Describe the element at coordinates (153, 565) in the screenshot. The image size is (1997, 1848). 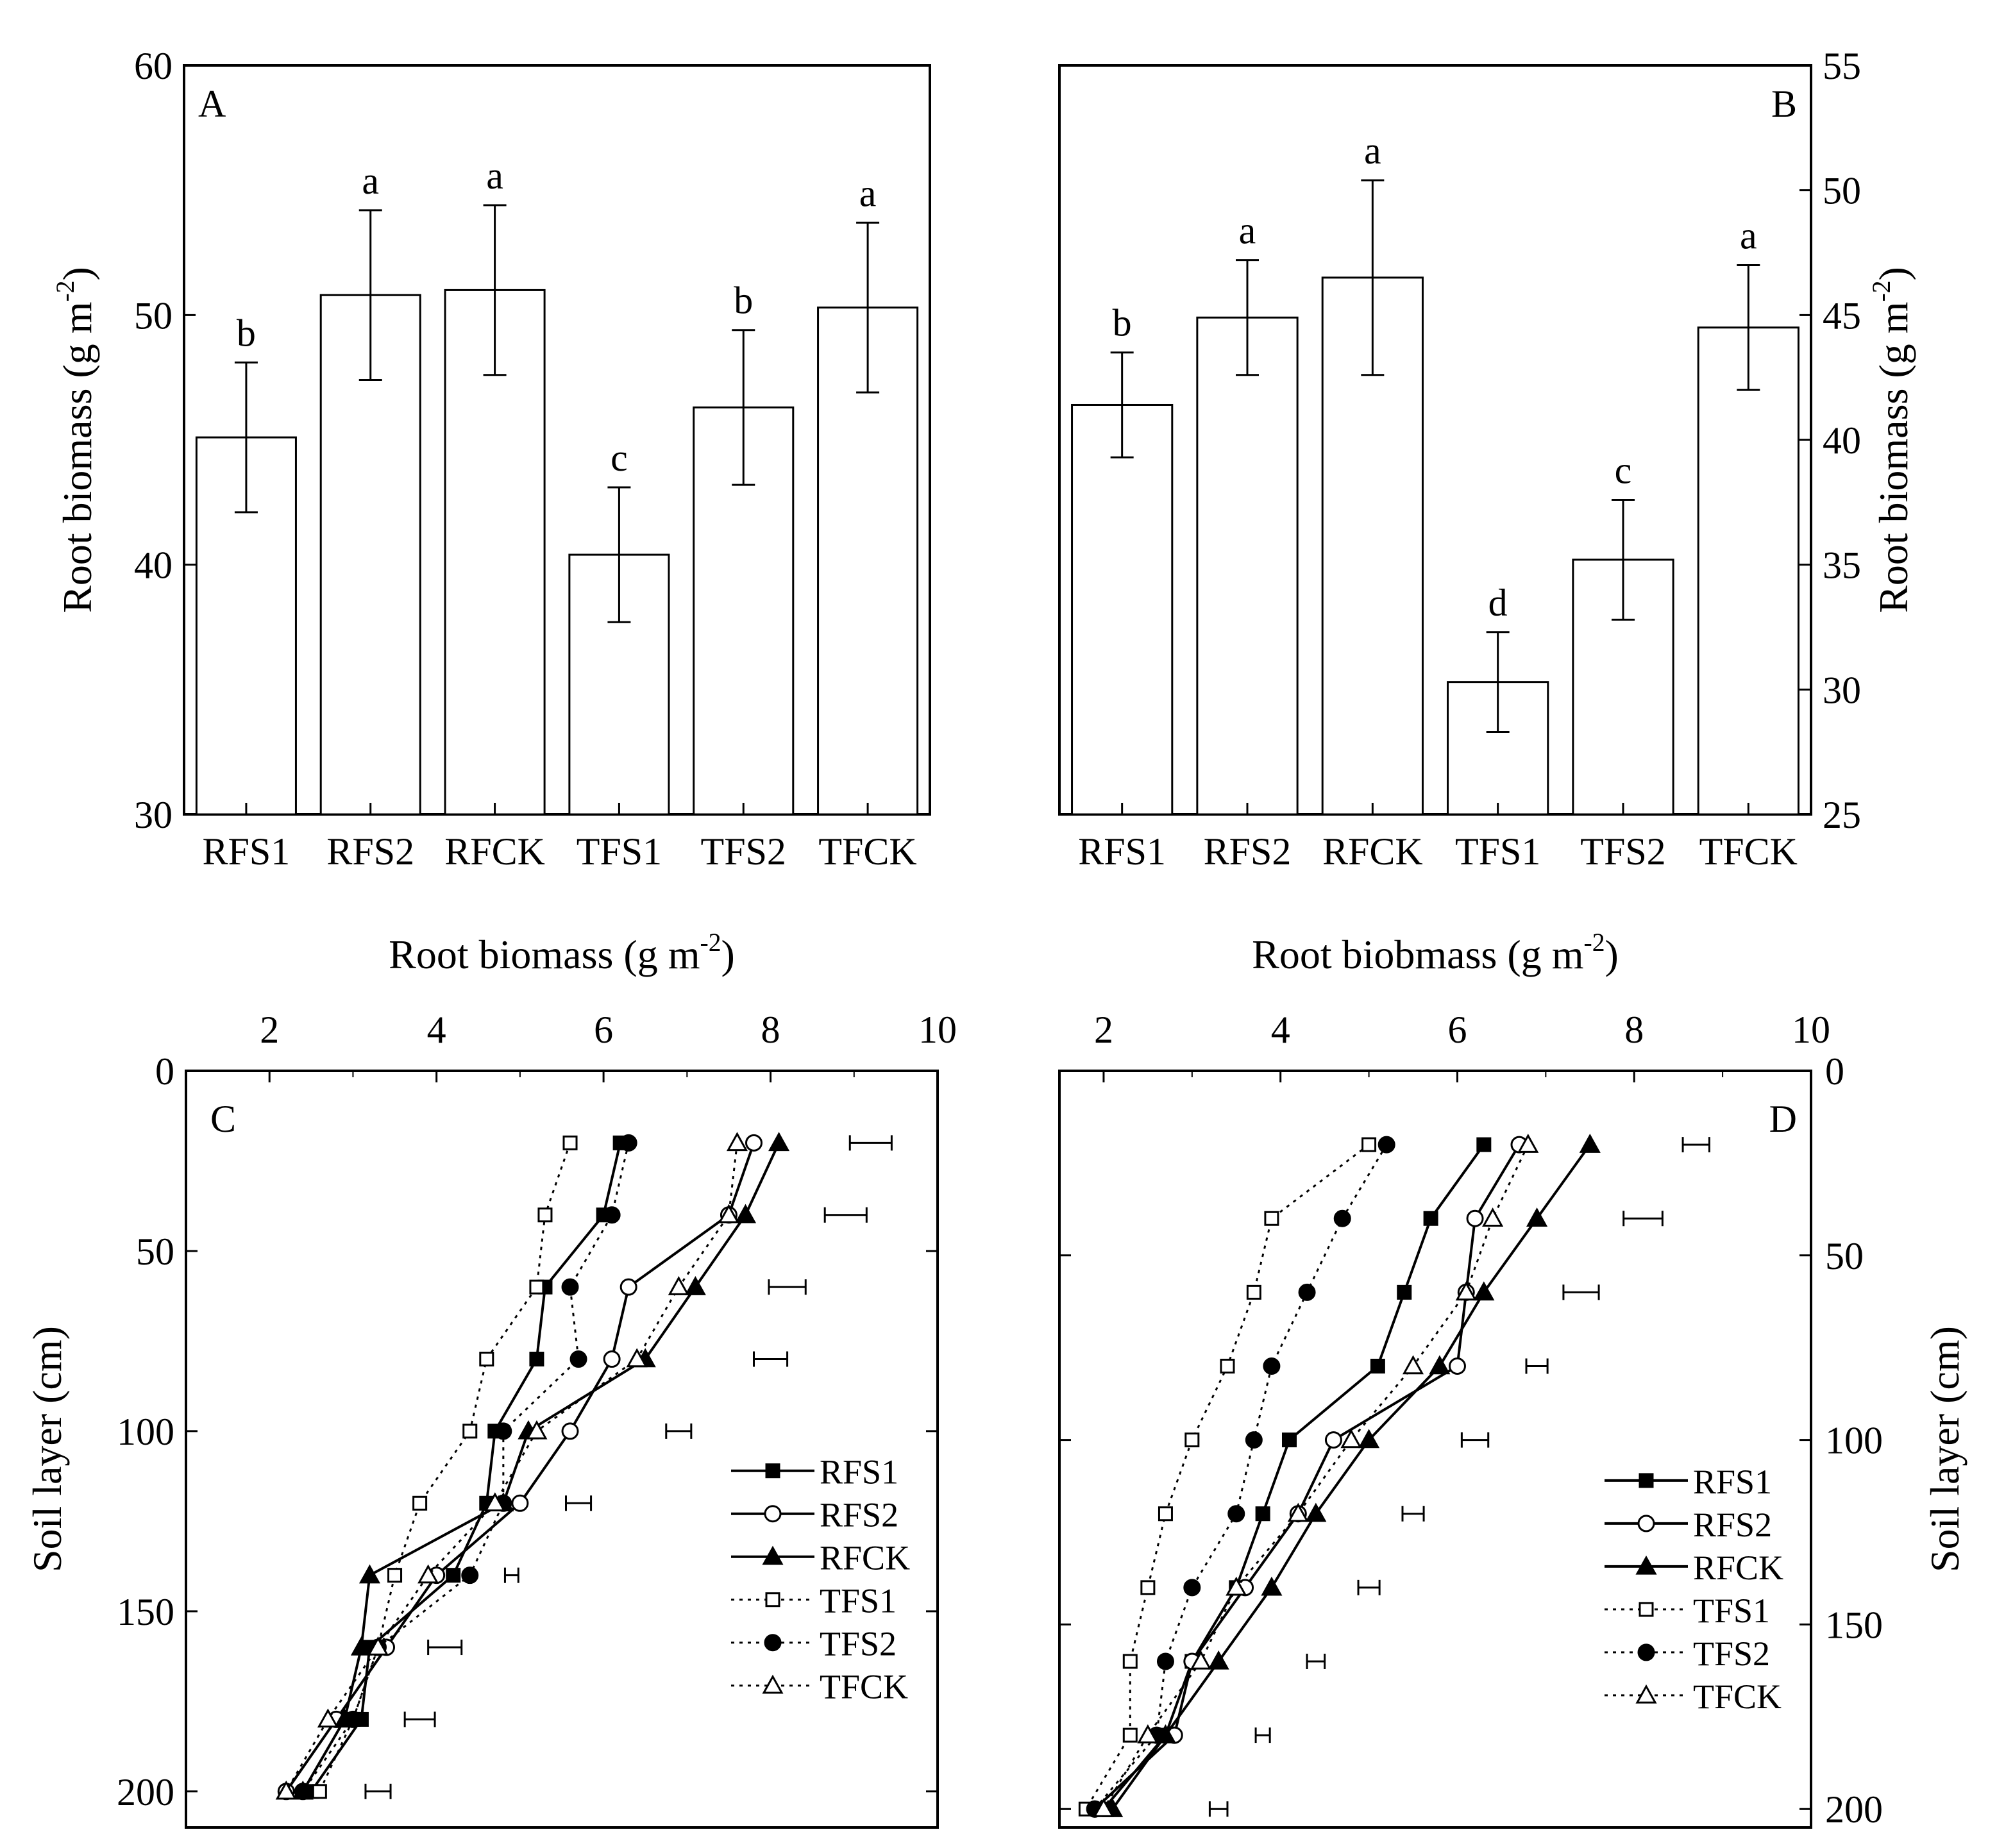
I see `y-tick-label: 40` at that location.